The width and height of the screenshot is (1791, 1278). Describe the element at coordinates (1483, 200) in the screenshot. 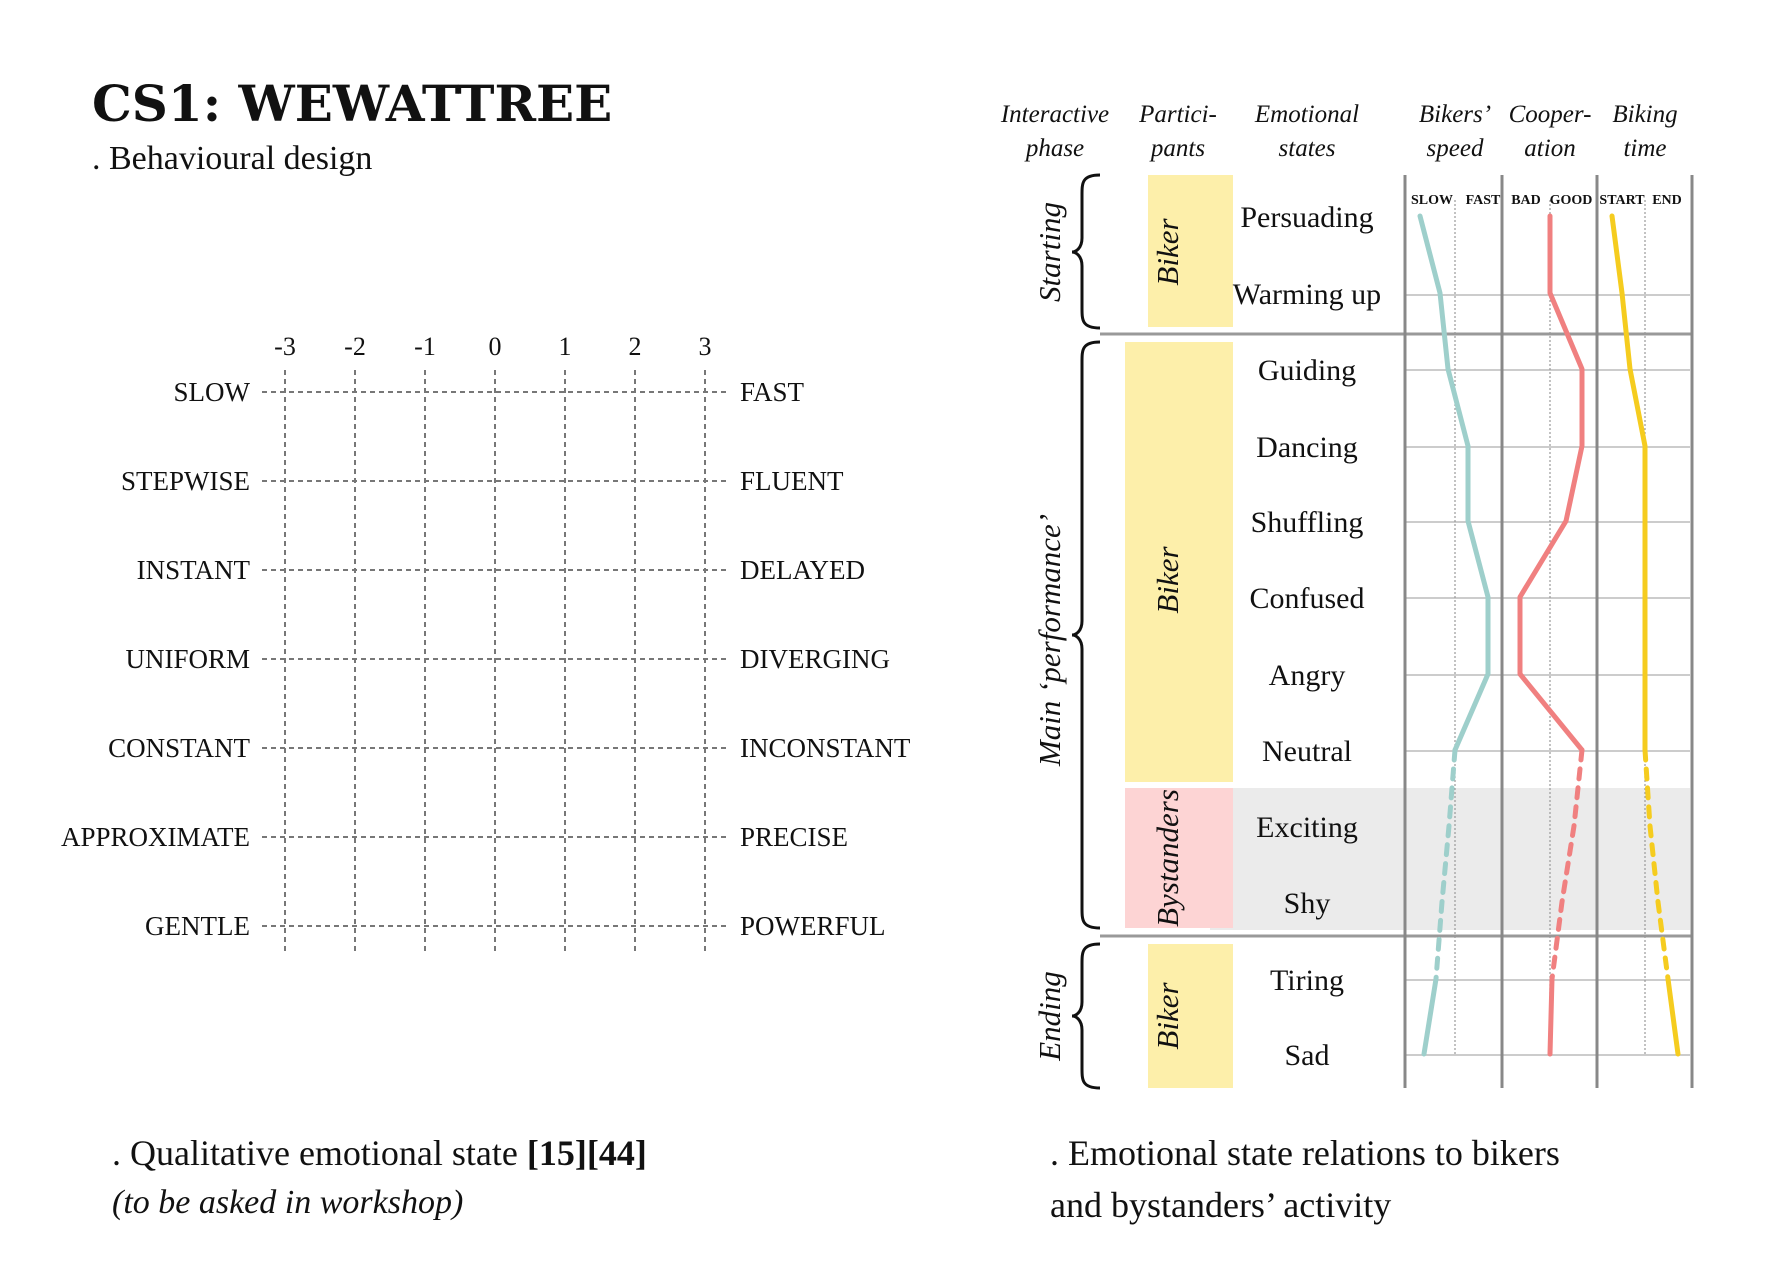

I see `column-subheader: FAST` at that location.